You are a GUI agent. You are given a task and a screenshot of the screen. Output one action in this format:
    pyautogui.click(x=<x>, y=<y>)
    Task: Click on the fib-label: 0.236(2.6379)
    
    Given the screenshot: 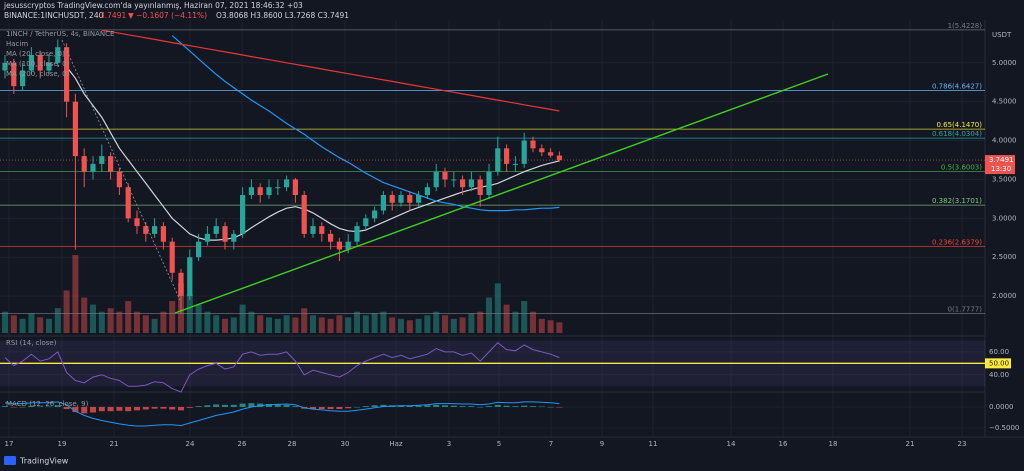 What is the action you would take?
    pyautogui.click(x=957, y=242)
    